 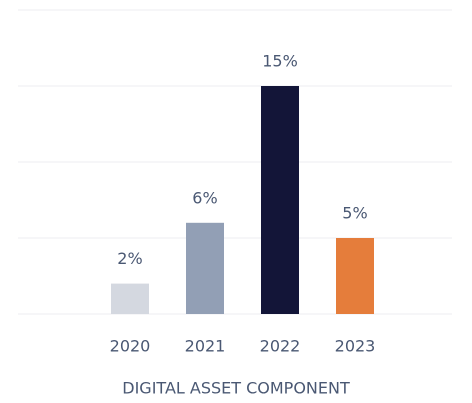 I want to click on x-tick-label: 2023, so click(x=355, y=346).